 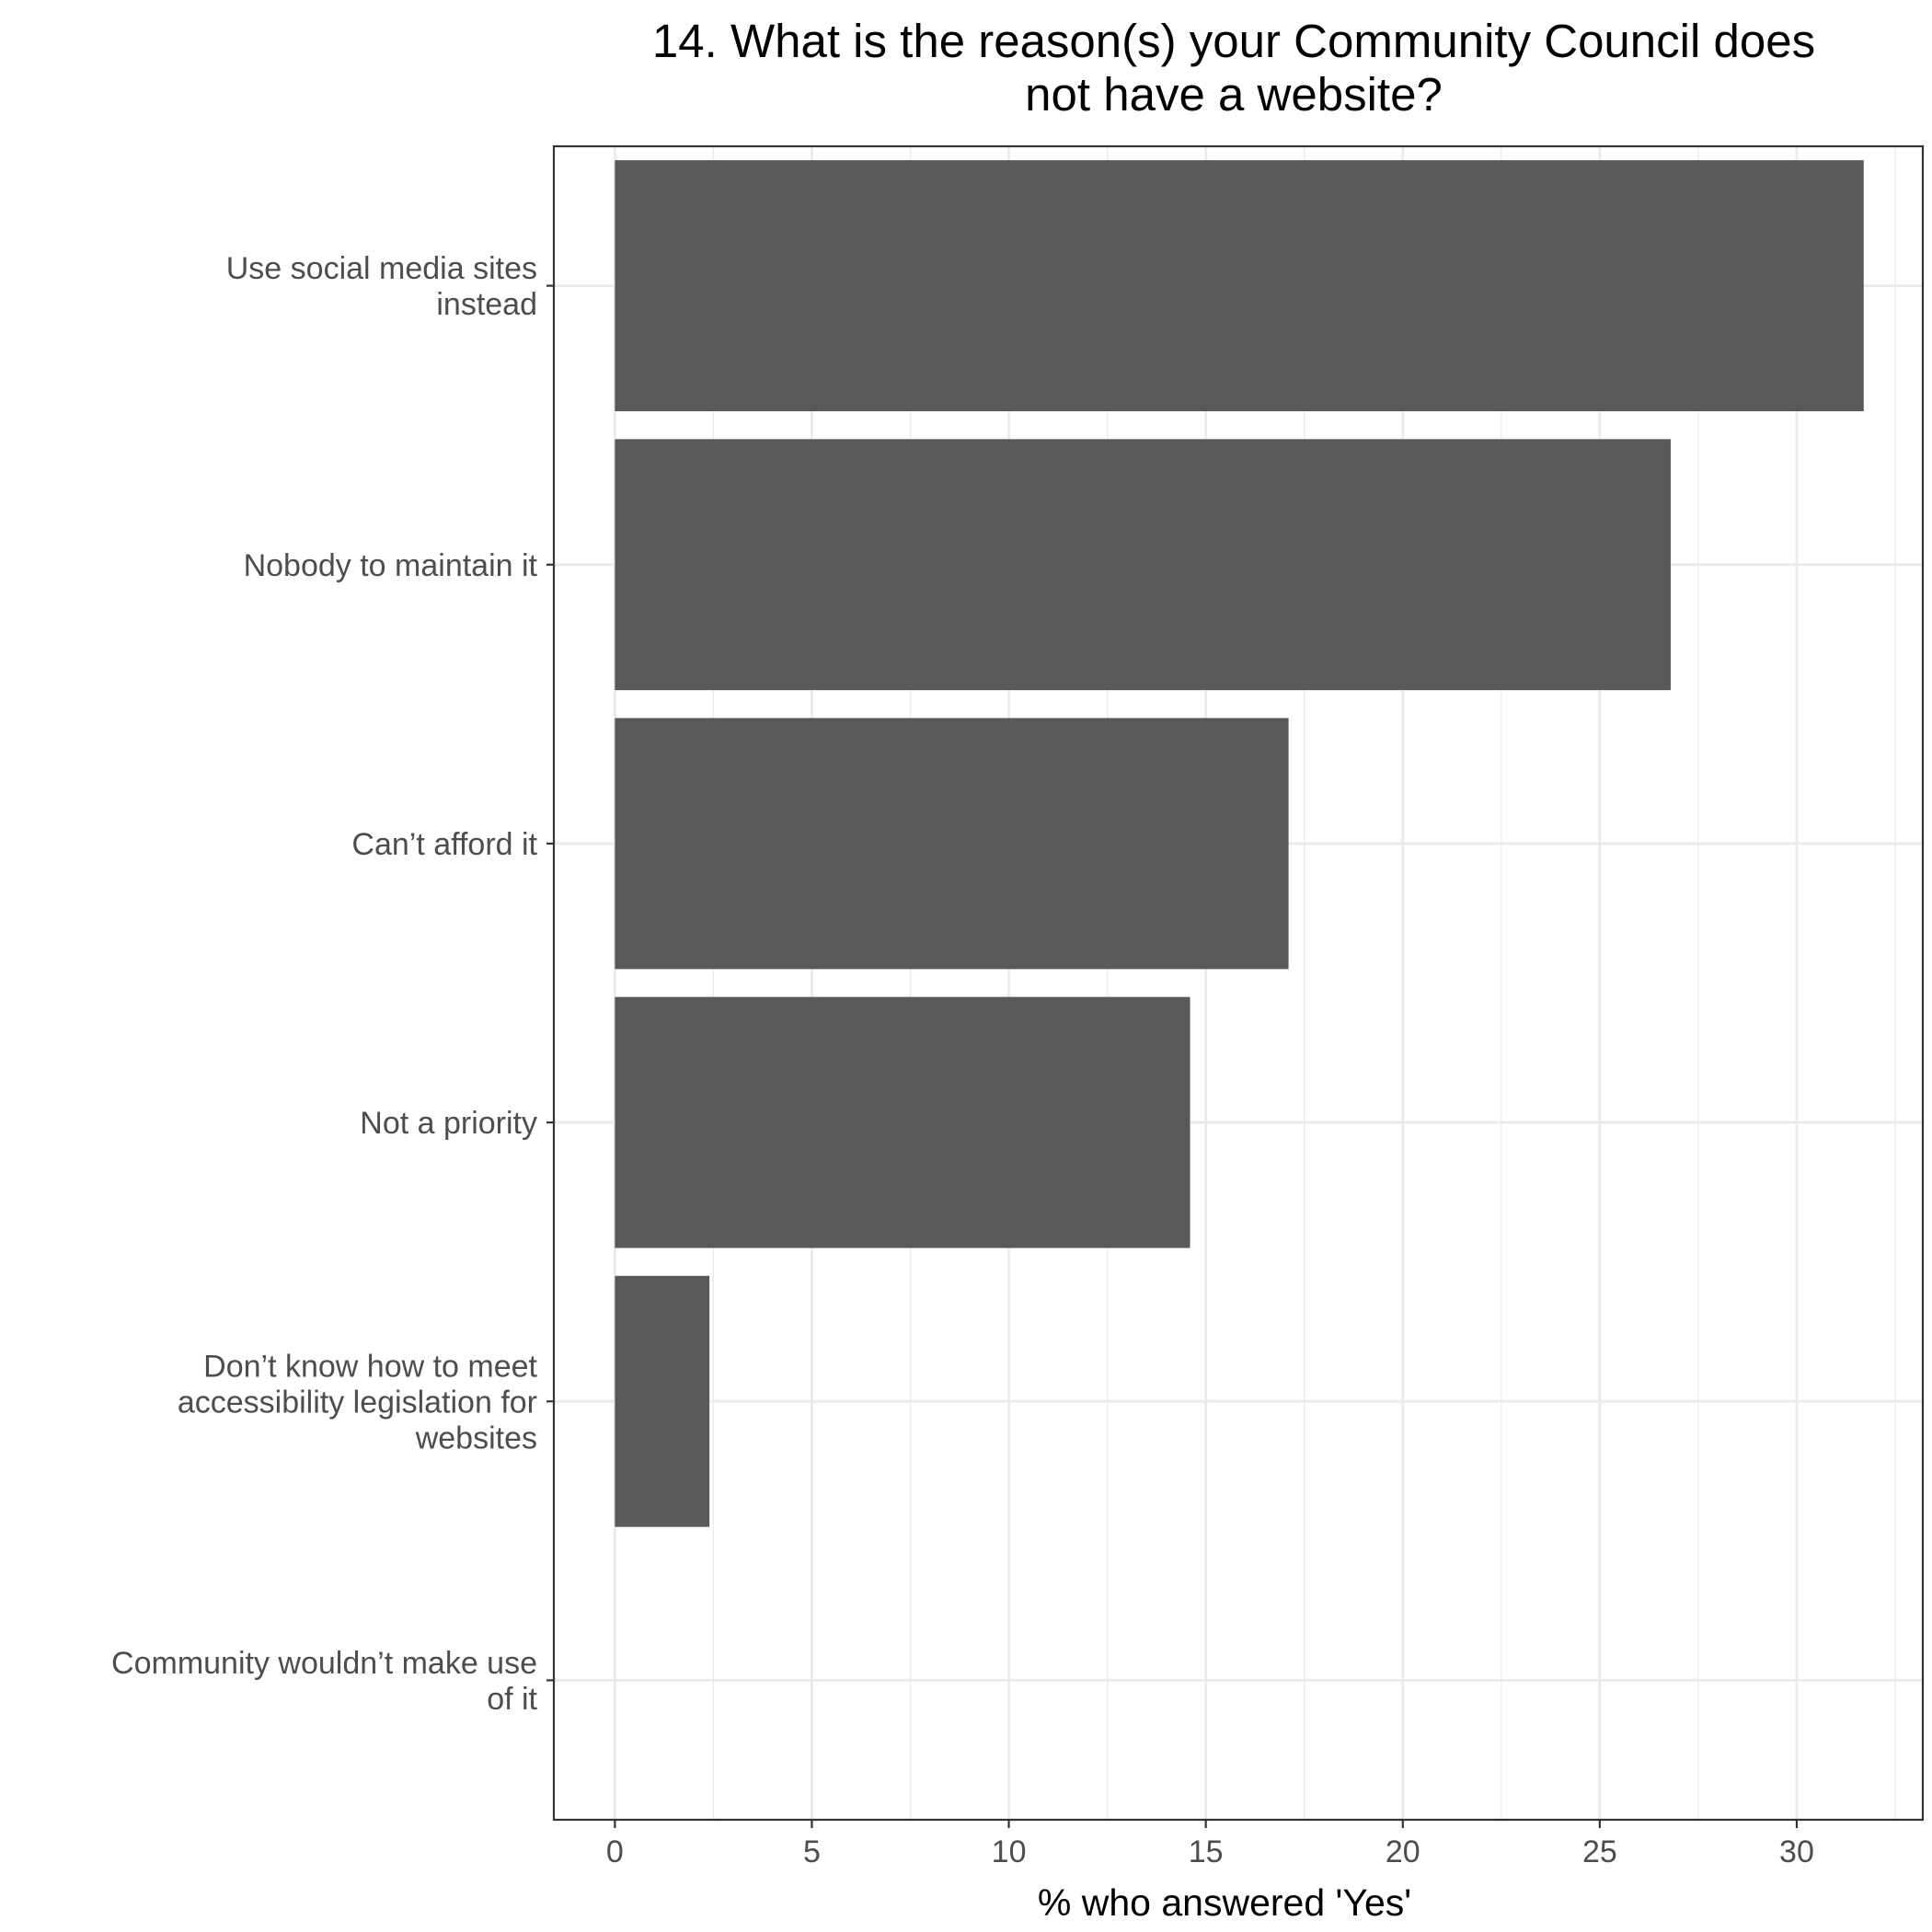 What do you see at coordinates (448, 1123) in the screenshot?
I see `y-tick-label: Not a priority` at bounding box center [448, 1123].